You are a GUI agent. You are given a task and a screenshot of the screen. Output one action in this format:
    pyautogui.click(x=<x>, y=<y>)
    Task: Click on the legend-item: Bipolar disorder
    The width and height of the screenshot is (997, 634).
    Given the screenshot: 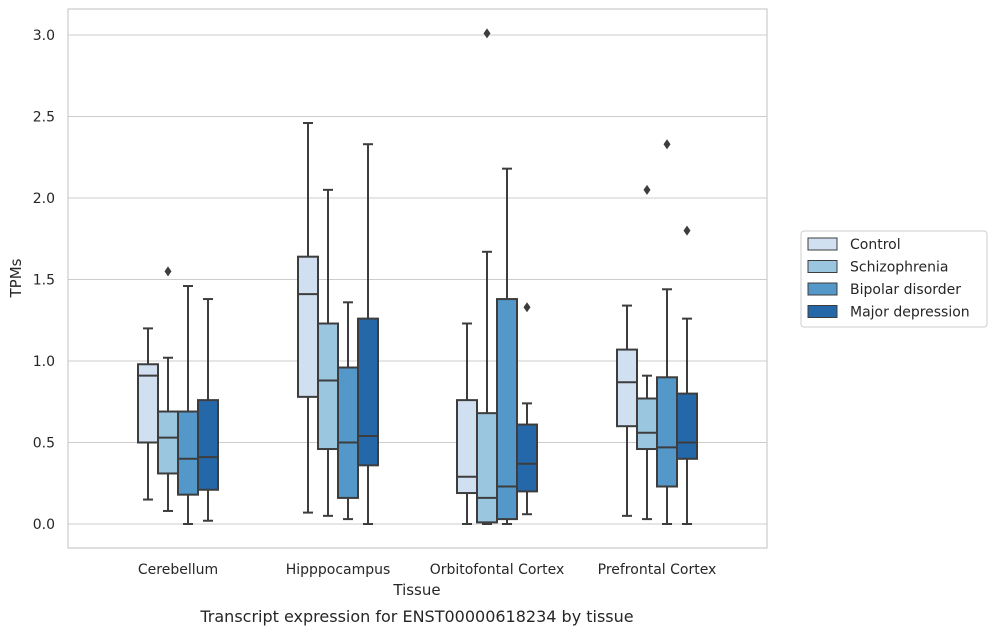 What is the action you would take?
    pyautogui.click(x=884, y=290)
    